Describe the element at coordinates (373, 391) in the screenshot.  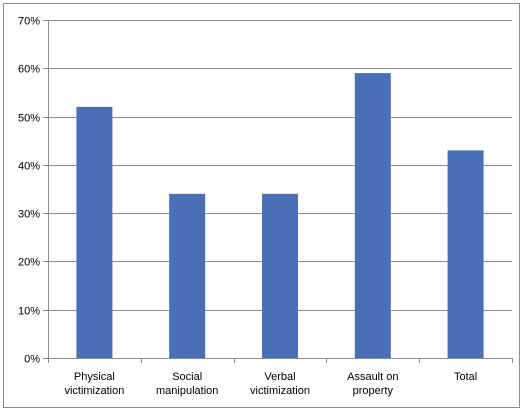
I see `category-label-line: property` at that location.